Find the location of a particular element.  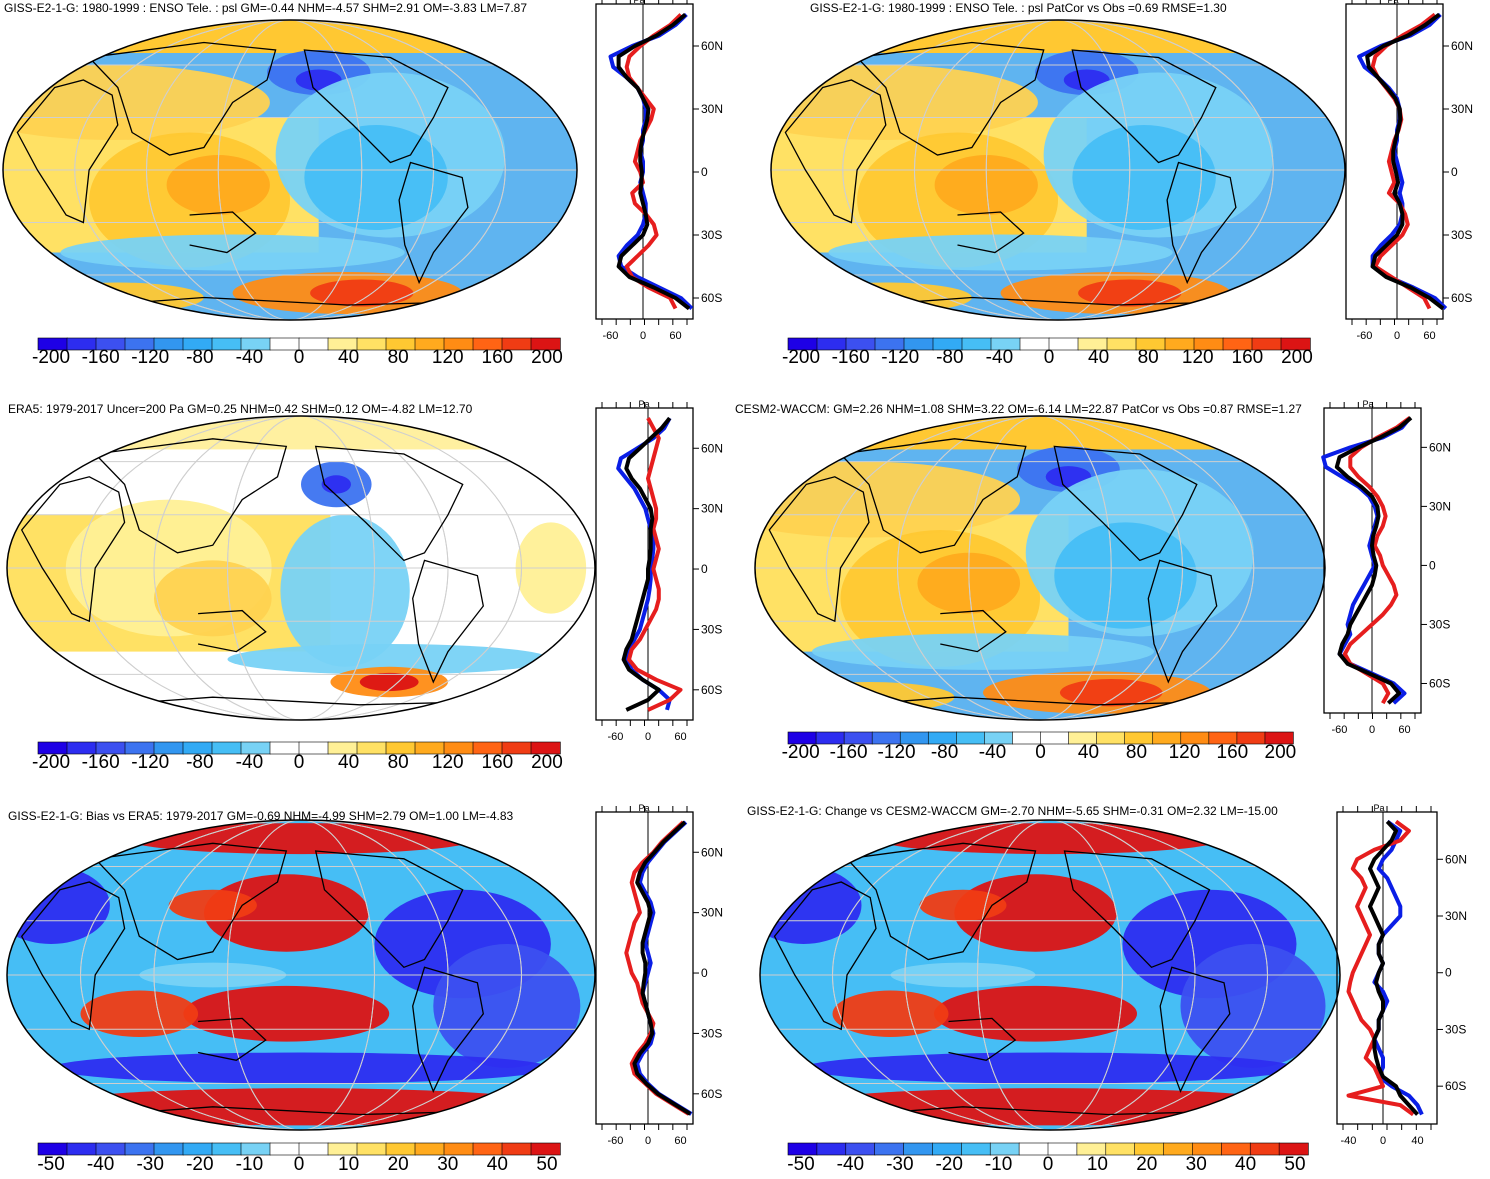

colorbar-tick-label: -50 is located at coordinates (50, 1164).